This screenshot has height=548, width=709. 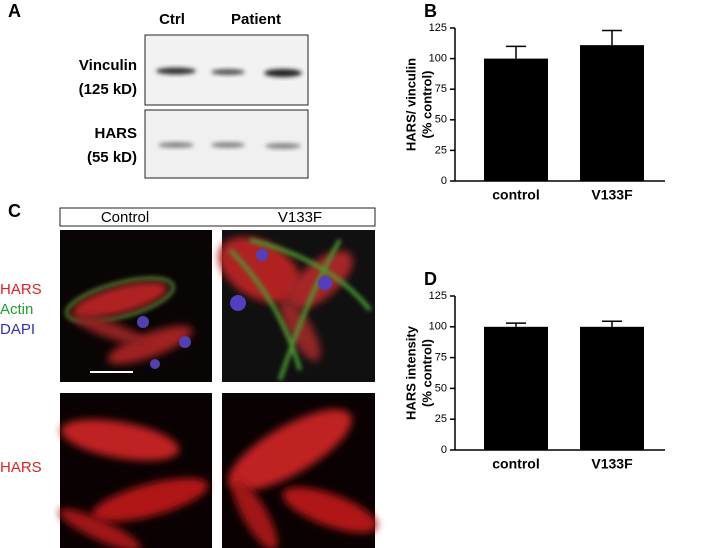 I want to click on row-label: (55 kD), so click(x=112, y=157).